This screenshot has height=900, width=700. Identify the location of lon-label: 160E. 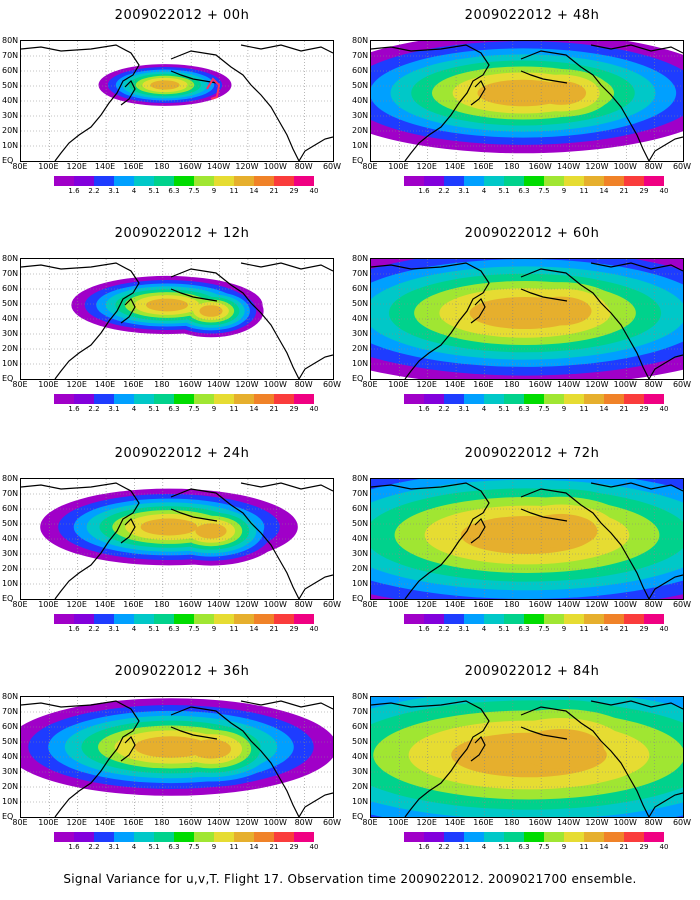
(483, 822).